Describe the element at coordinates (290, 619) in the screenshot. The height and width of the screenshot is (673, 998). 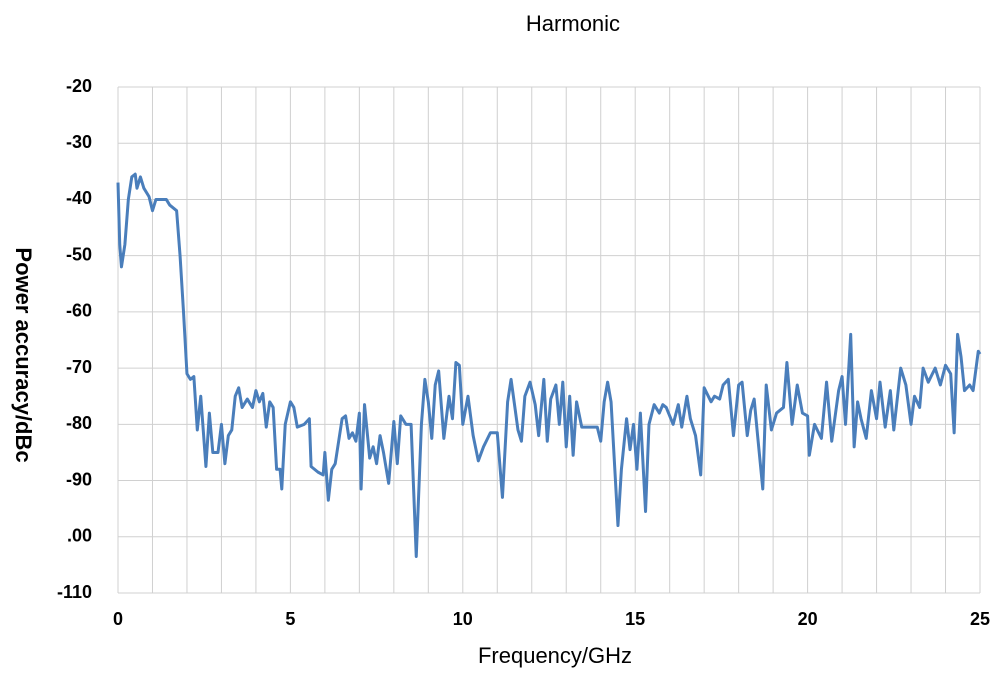
I see `x-tick-label: 5` at that location.